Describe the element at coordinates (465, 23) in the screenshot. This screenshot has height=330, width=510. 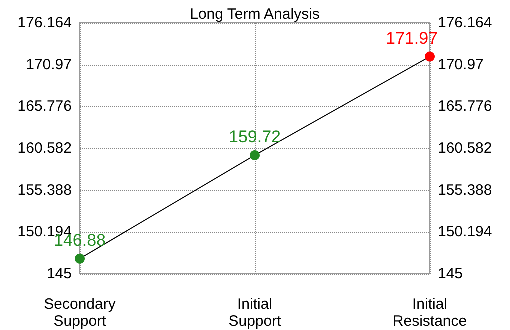
I see `y2-tick-label: 176.164` at that location.